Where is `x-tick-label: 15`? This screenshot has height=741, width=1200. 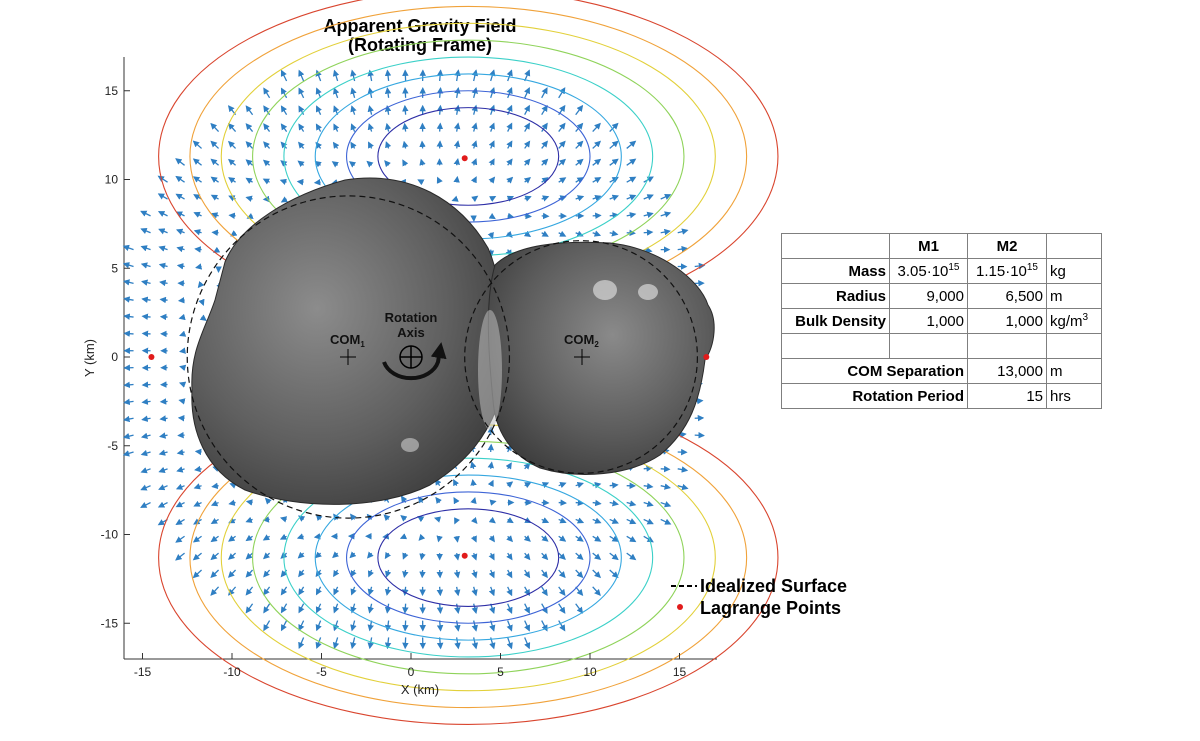
x-tick-label: 15 is located at coordinates (680, 672).